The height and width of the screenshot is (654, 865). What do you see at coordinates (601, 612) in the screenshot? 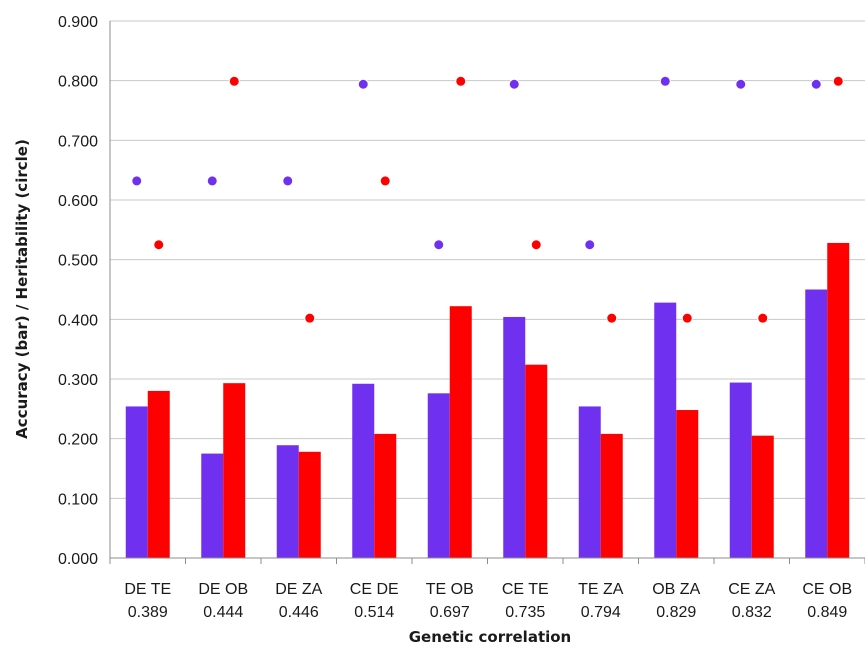
I see `x-tick-value: 0.794` at bounding box center [601, 612].